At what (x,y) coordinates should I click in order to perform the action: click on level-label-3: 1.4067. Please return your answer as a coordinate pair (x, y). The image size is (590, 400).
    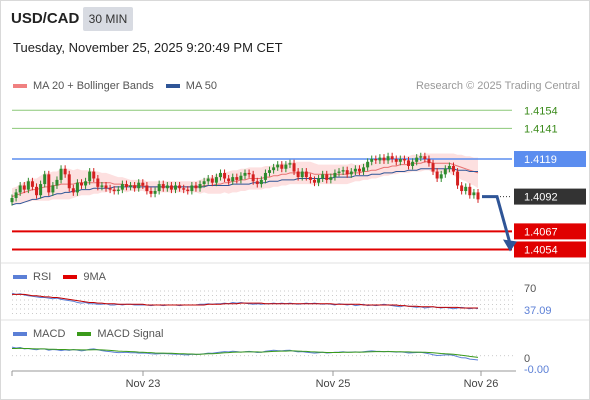
    Looking at the image, I should click on (541, 232).